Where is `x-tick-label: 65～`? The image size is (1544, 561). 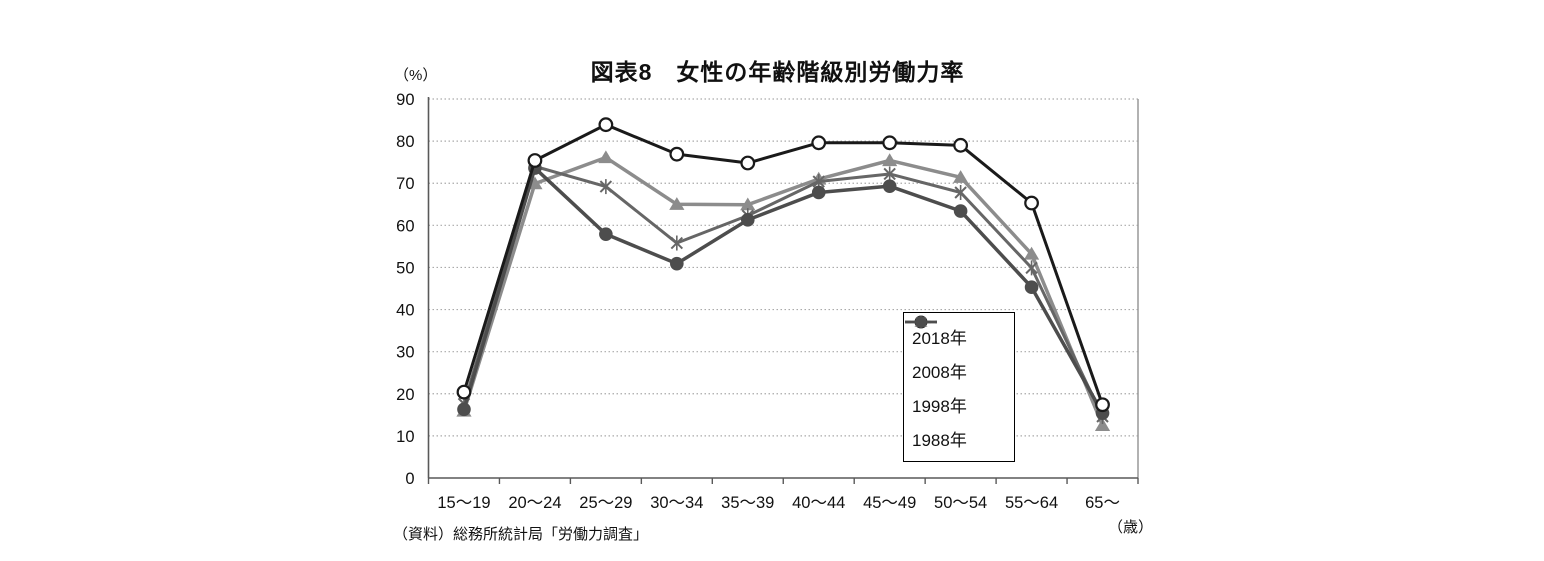 x-tick-label: 65～ is located at coordinates (1102, 503).